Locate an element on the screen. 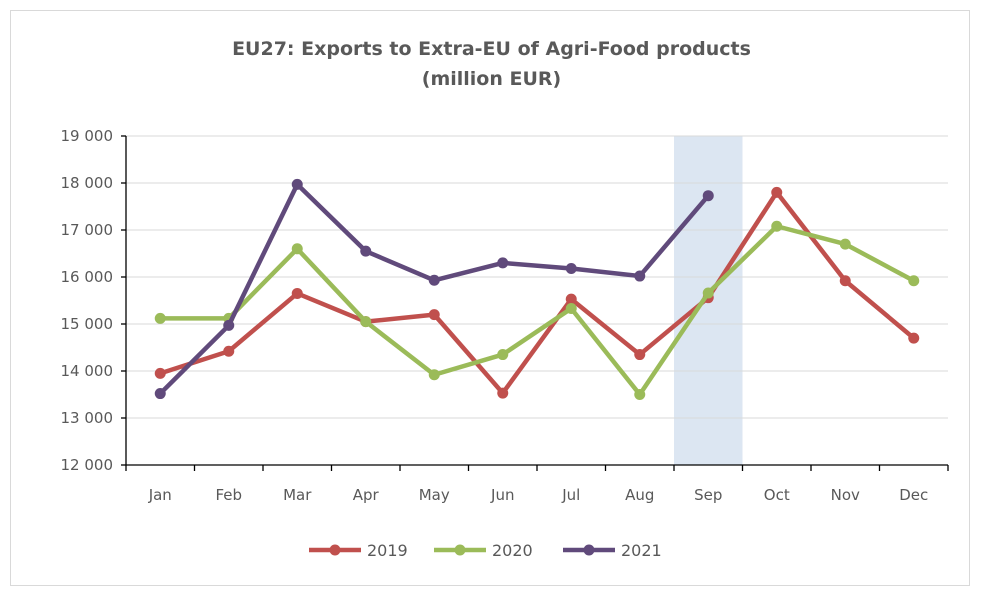 The height and width of the screenshot is (603, 983). x-tick-label: Feb is located at coordinates (228, 495).